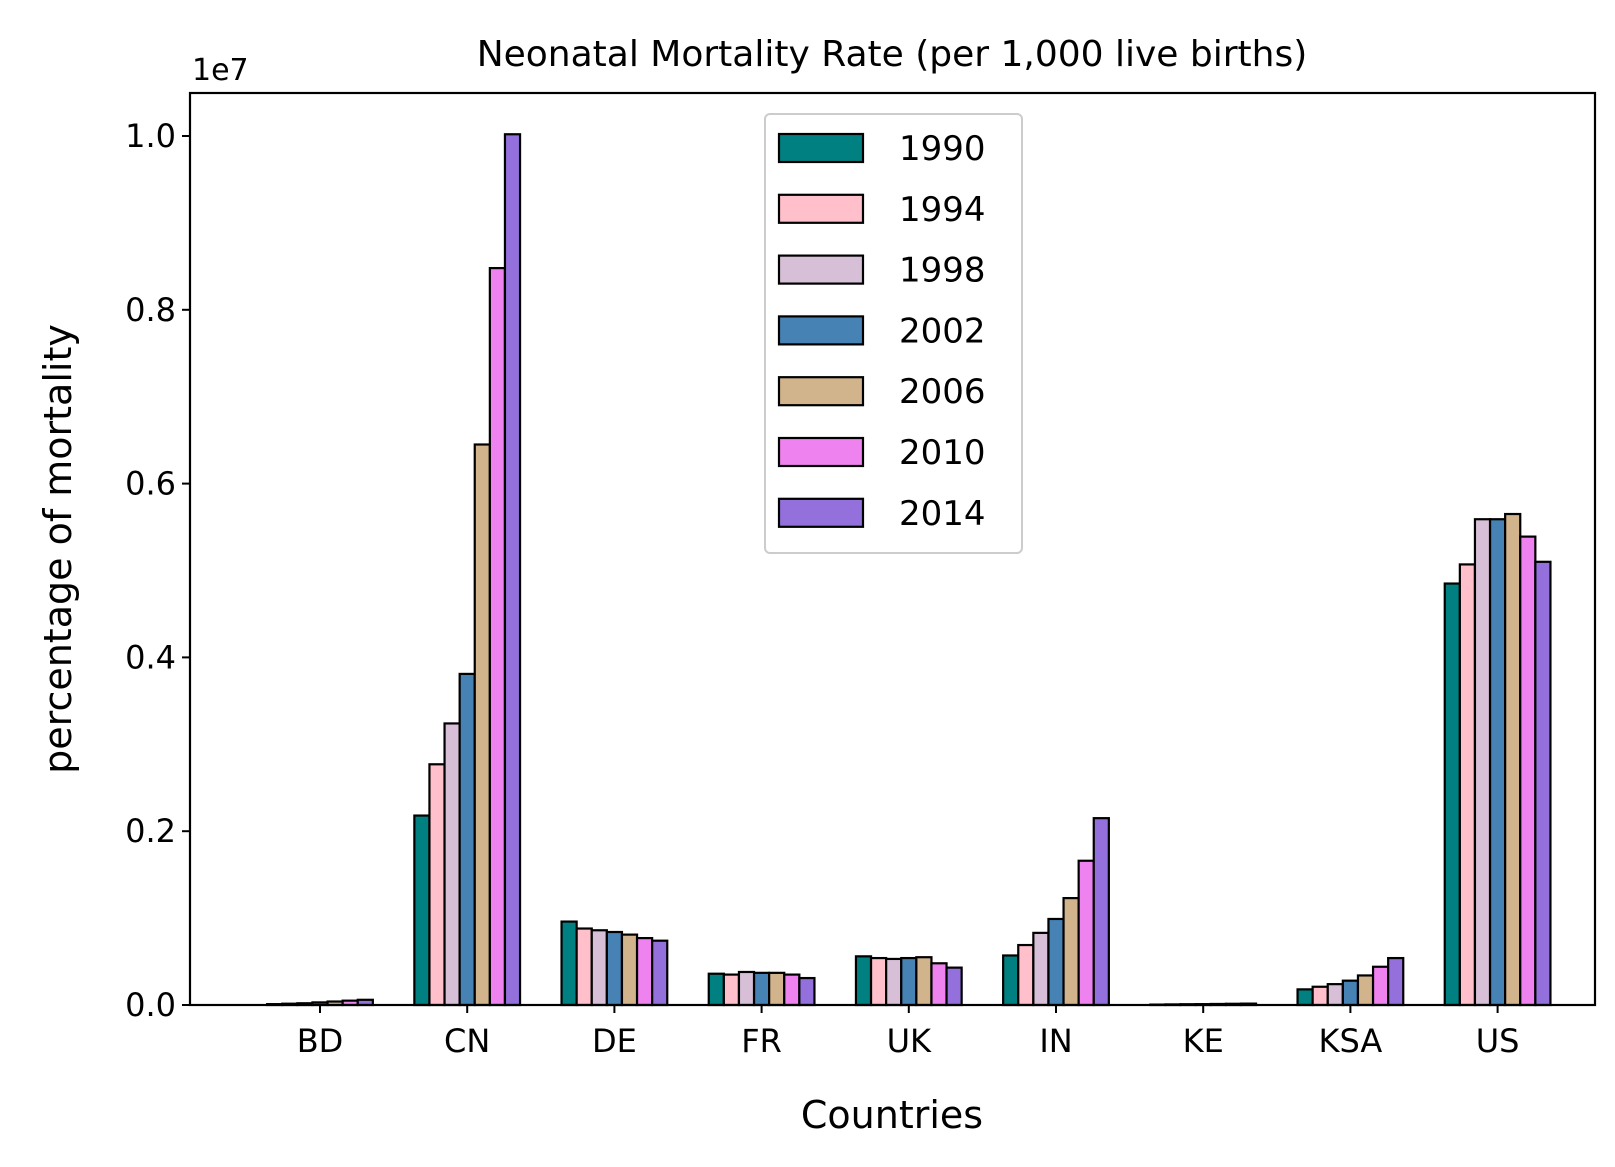 This screenshot has height=1167, width=1615. I want to click on bar-KSA-2010, so click(1380, 986).